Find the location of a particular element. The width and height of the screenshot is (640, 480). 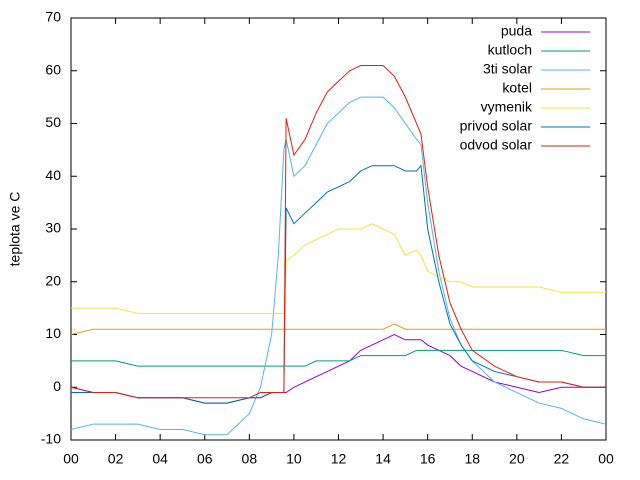

x-tick-label: 16 is located at coordinates (428, 459).